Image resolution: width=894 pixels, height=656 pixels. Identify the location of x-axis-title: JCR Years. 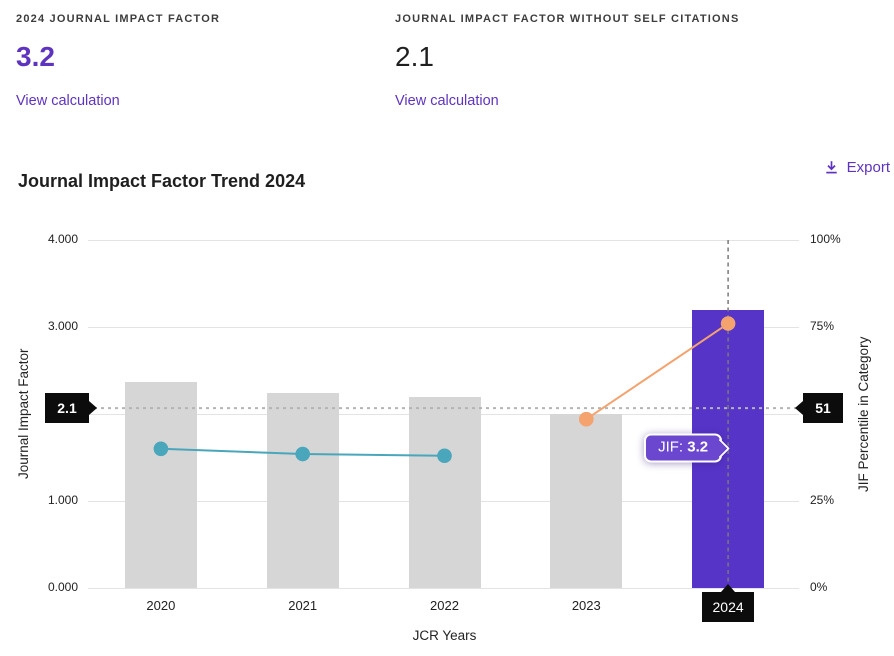
(444, 635).